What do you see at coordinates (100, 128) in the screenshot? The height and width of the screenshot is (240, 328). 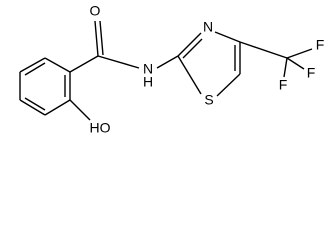 I see `atom-label: HO` at bounding box center [100, 128].